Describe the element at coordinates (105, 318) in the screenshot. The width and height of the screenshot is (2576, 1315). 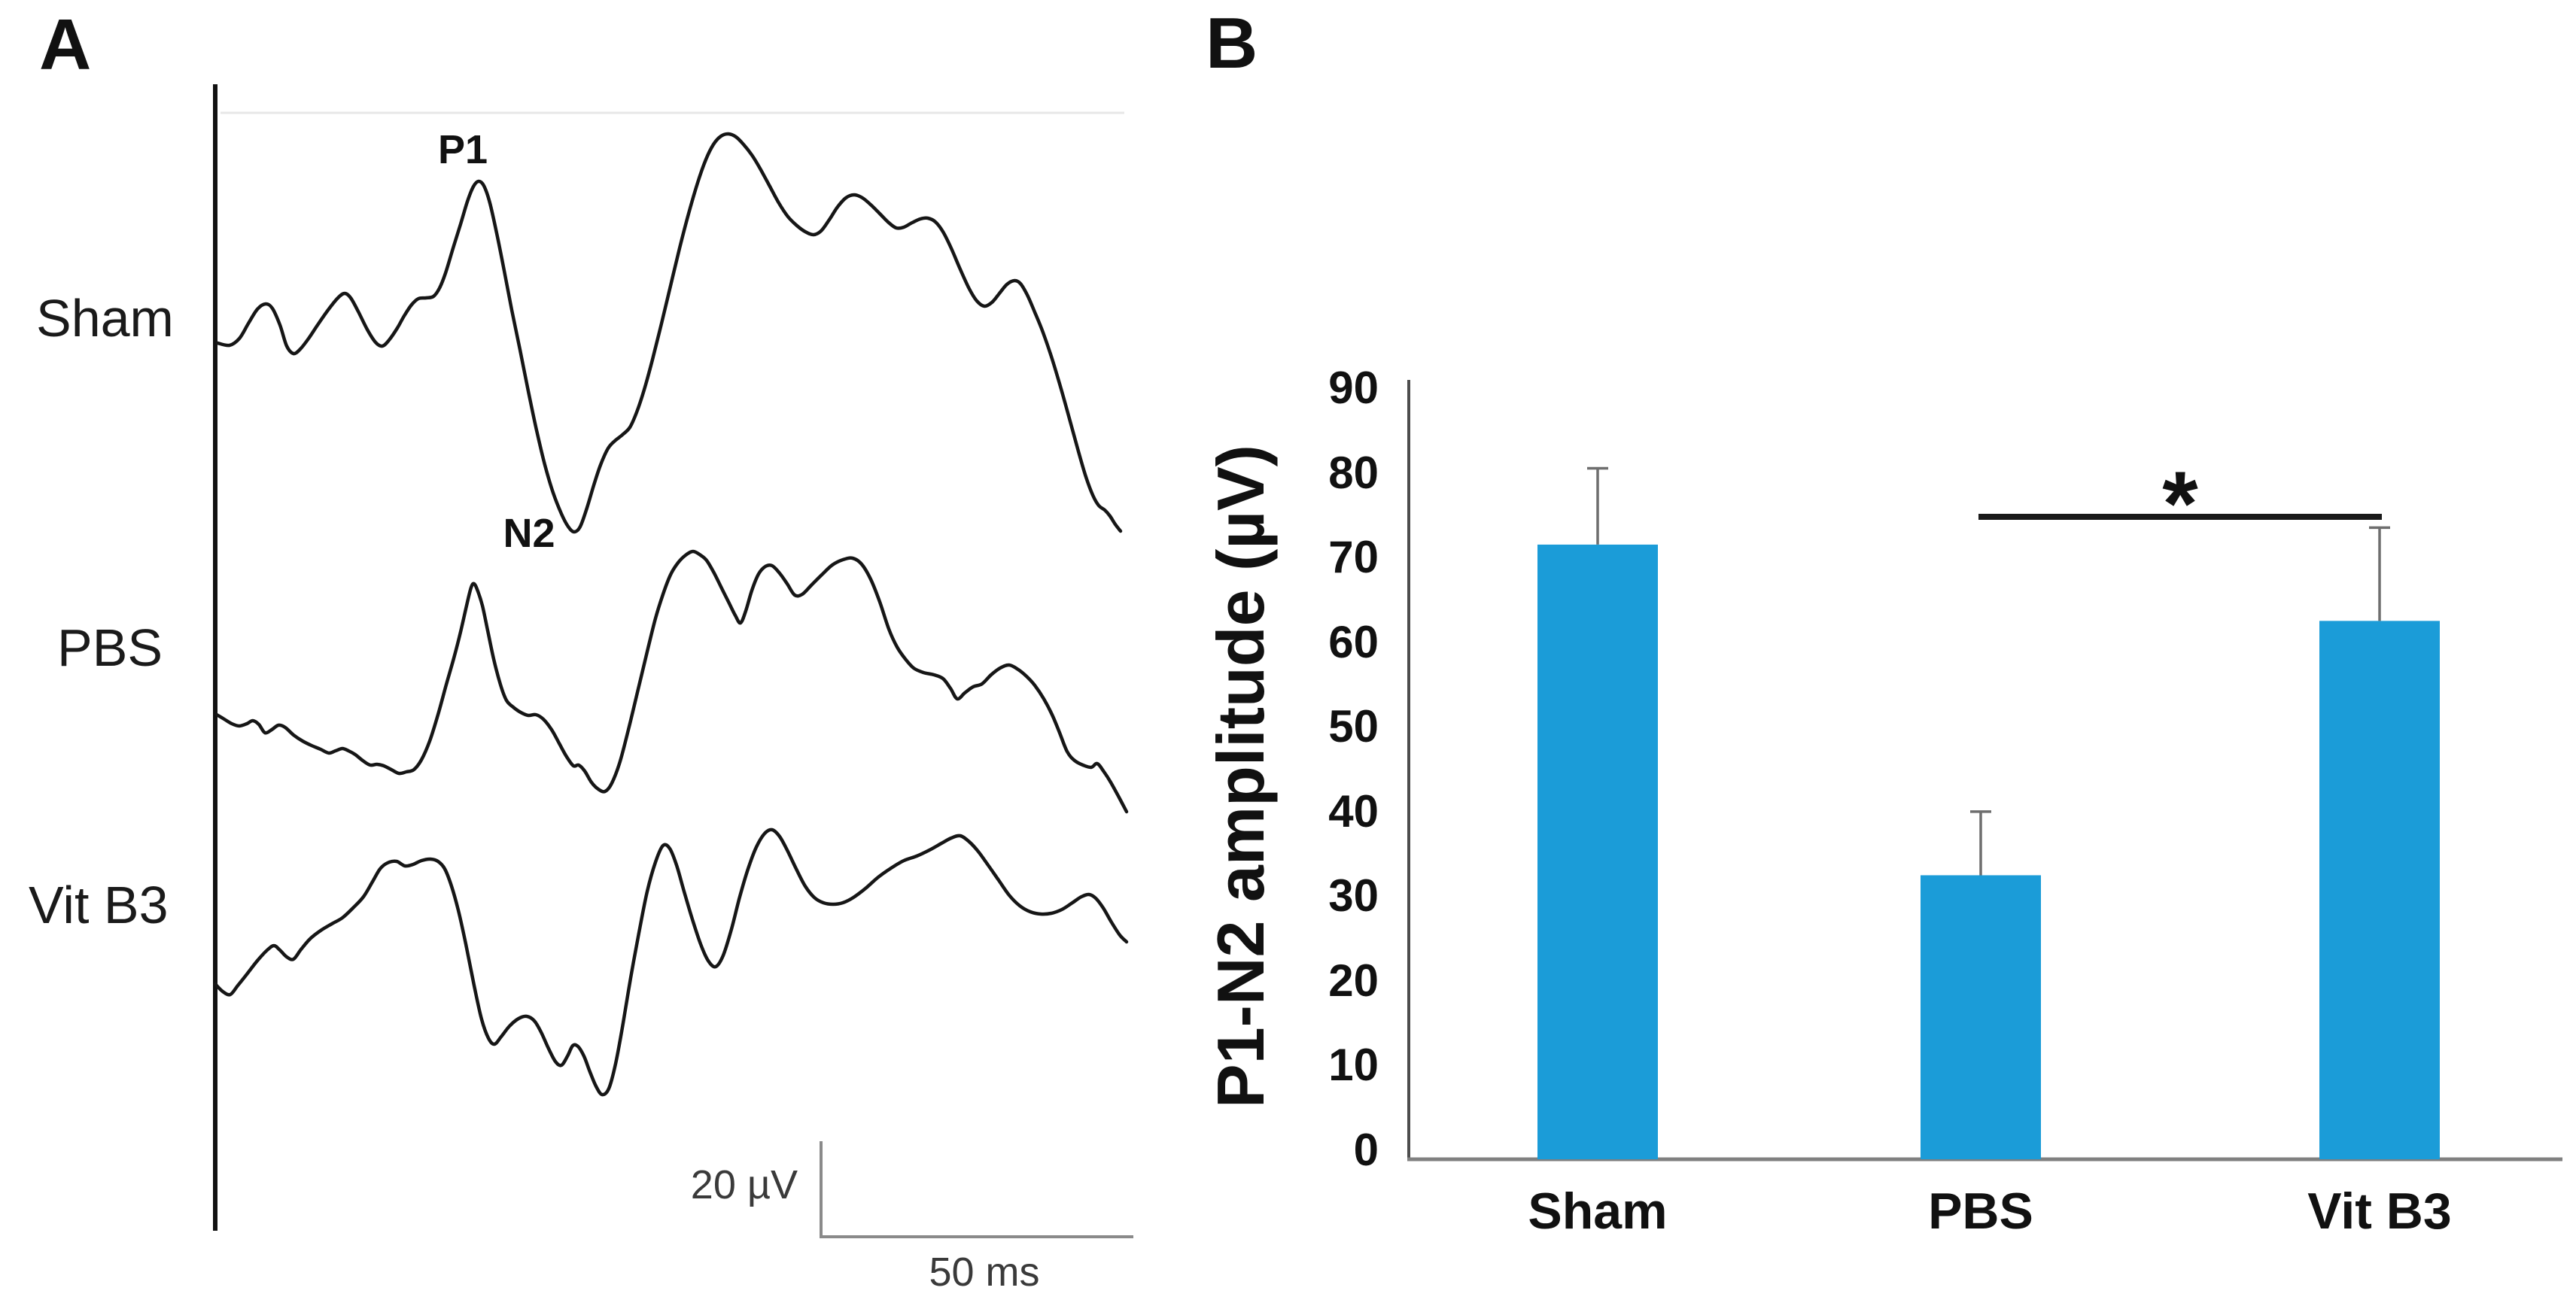
I see `trace-label-sham: Sham` at that location.